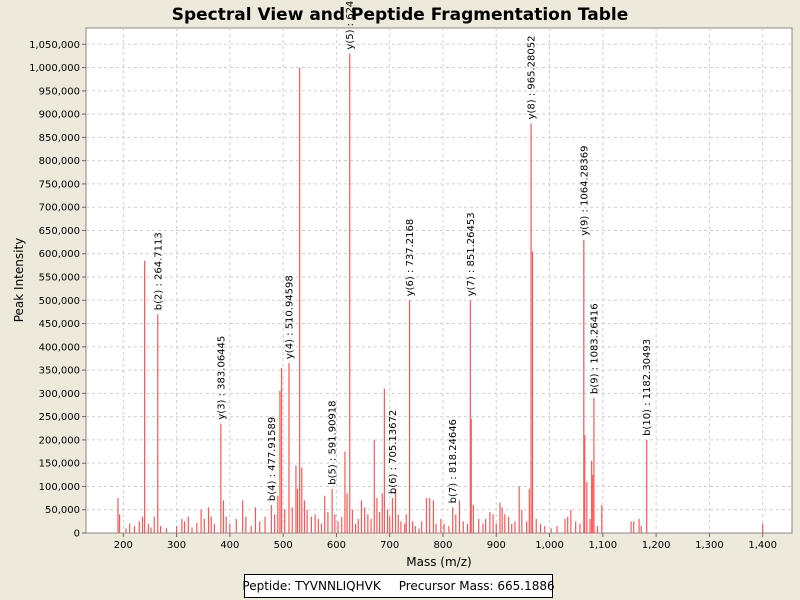  Describe the element at coordinates (410, 258) in the screenshot. I see `fragment-label: y(6) : 737.2168` at that location.